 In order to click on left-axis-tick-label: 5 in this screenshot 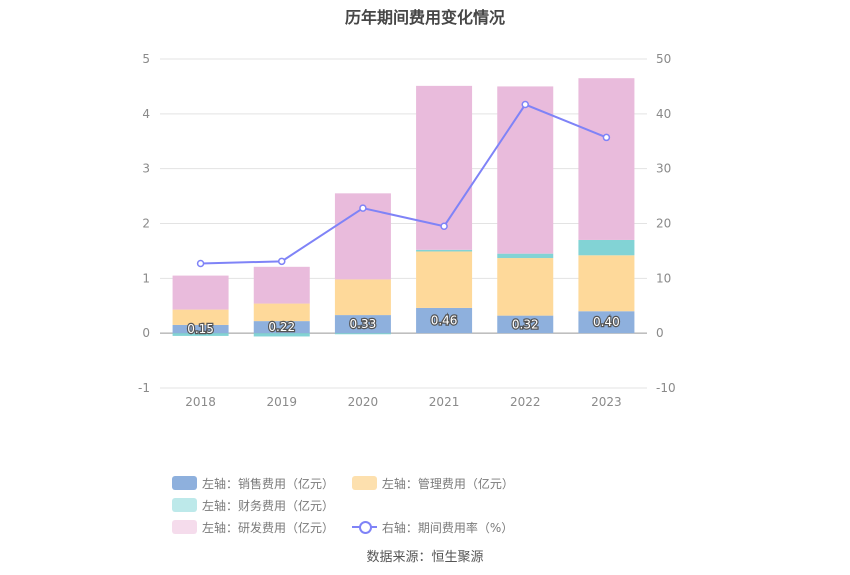, I will do `click(146, 59)`.